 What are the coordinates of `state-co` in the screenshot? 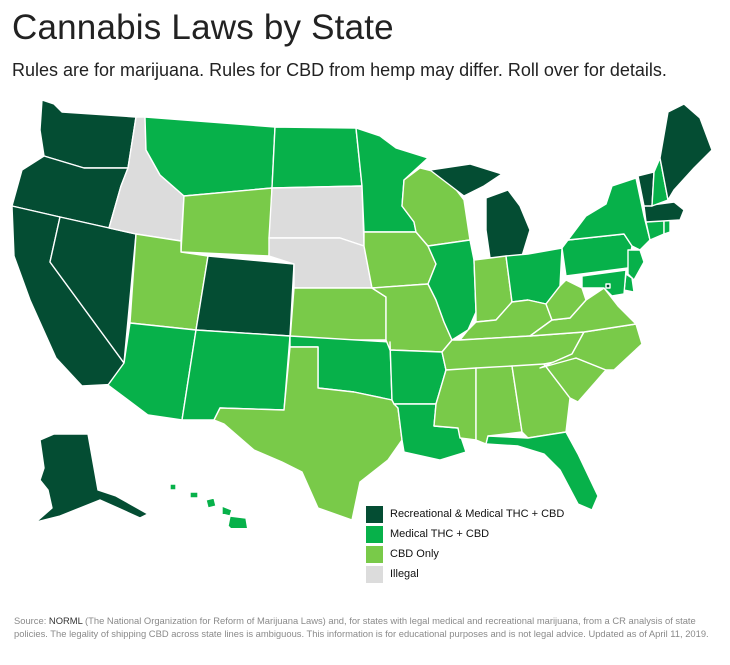 It's located at (245, 296).